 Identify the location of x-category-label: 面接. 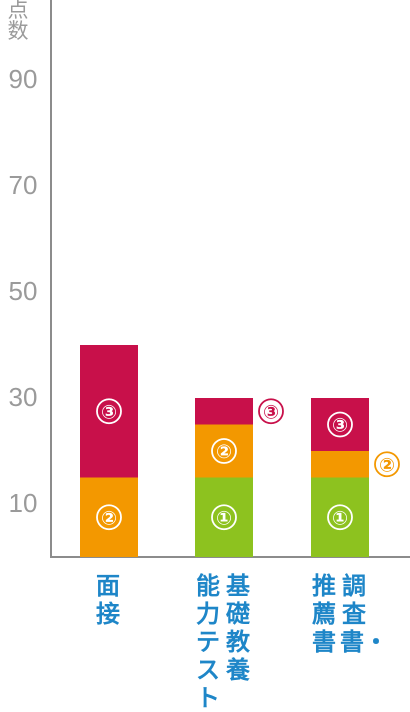
(108, 600).